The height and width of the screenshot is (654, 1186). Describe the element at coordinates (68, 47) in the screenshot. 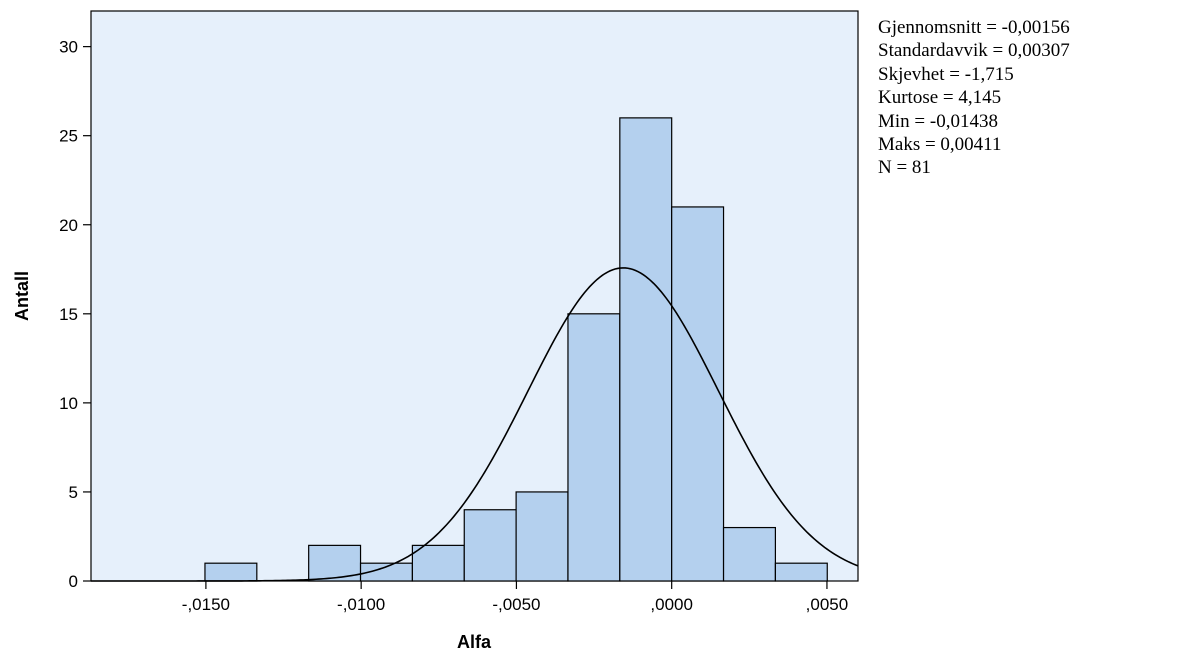

I see `y-tick-label-6: 30` at that location.